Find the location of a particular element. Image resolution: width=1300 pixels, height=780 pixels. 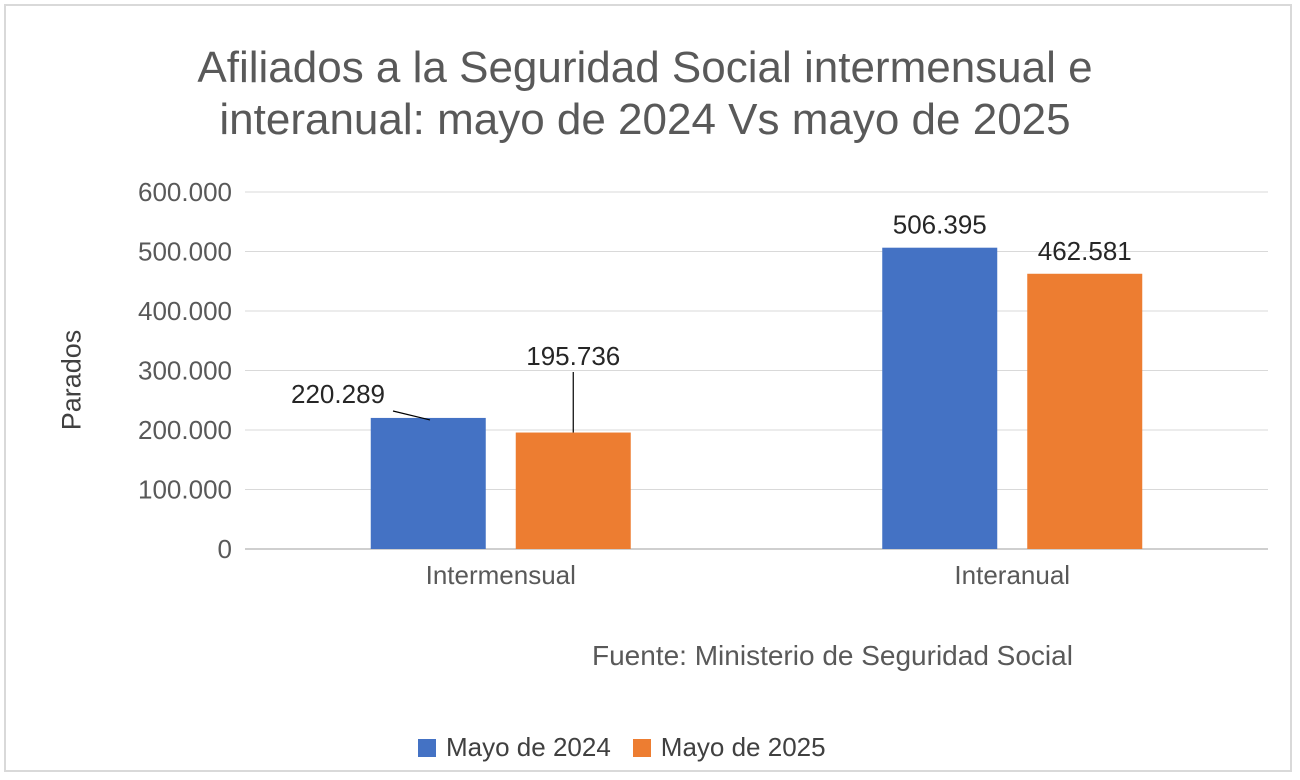

y-tick-label: 400.000 is located at coordinates (185, 311).